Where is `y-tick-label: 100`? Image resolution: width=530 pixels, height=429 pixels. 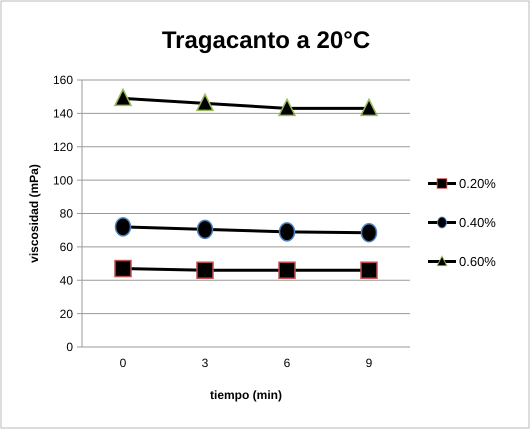 y-tick-label: 100 is located at coordinates (63, 180).